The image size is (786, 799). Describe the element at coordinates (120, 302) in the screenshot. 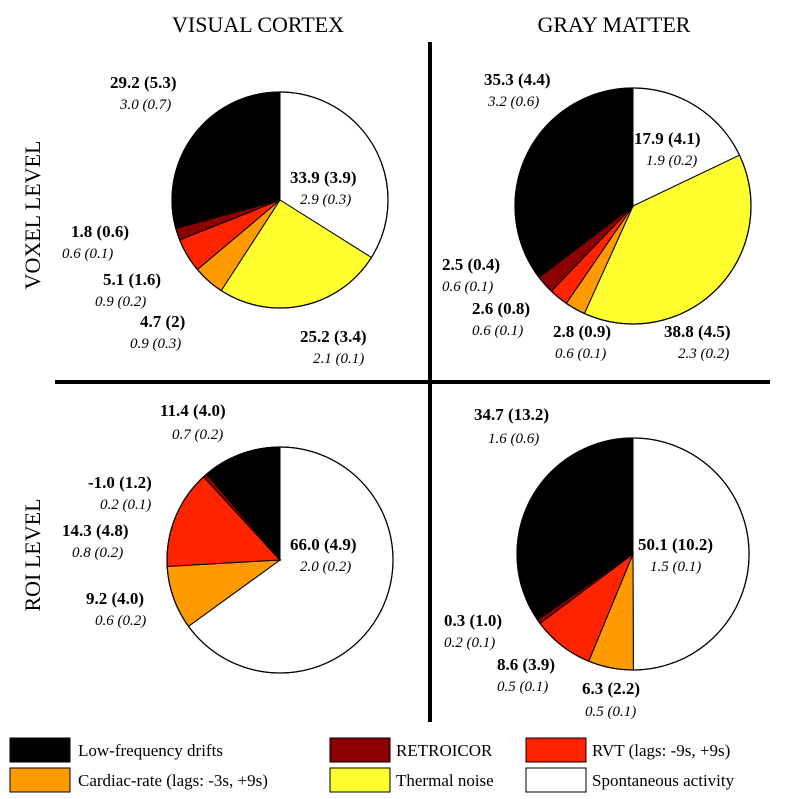

I see `label-rvt-sub: 0.9 (0.2)` at that location.